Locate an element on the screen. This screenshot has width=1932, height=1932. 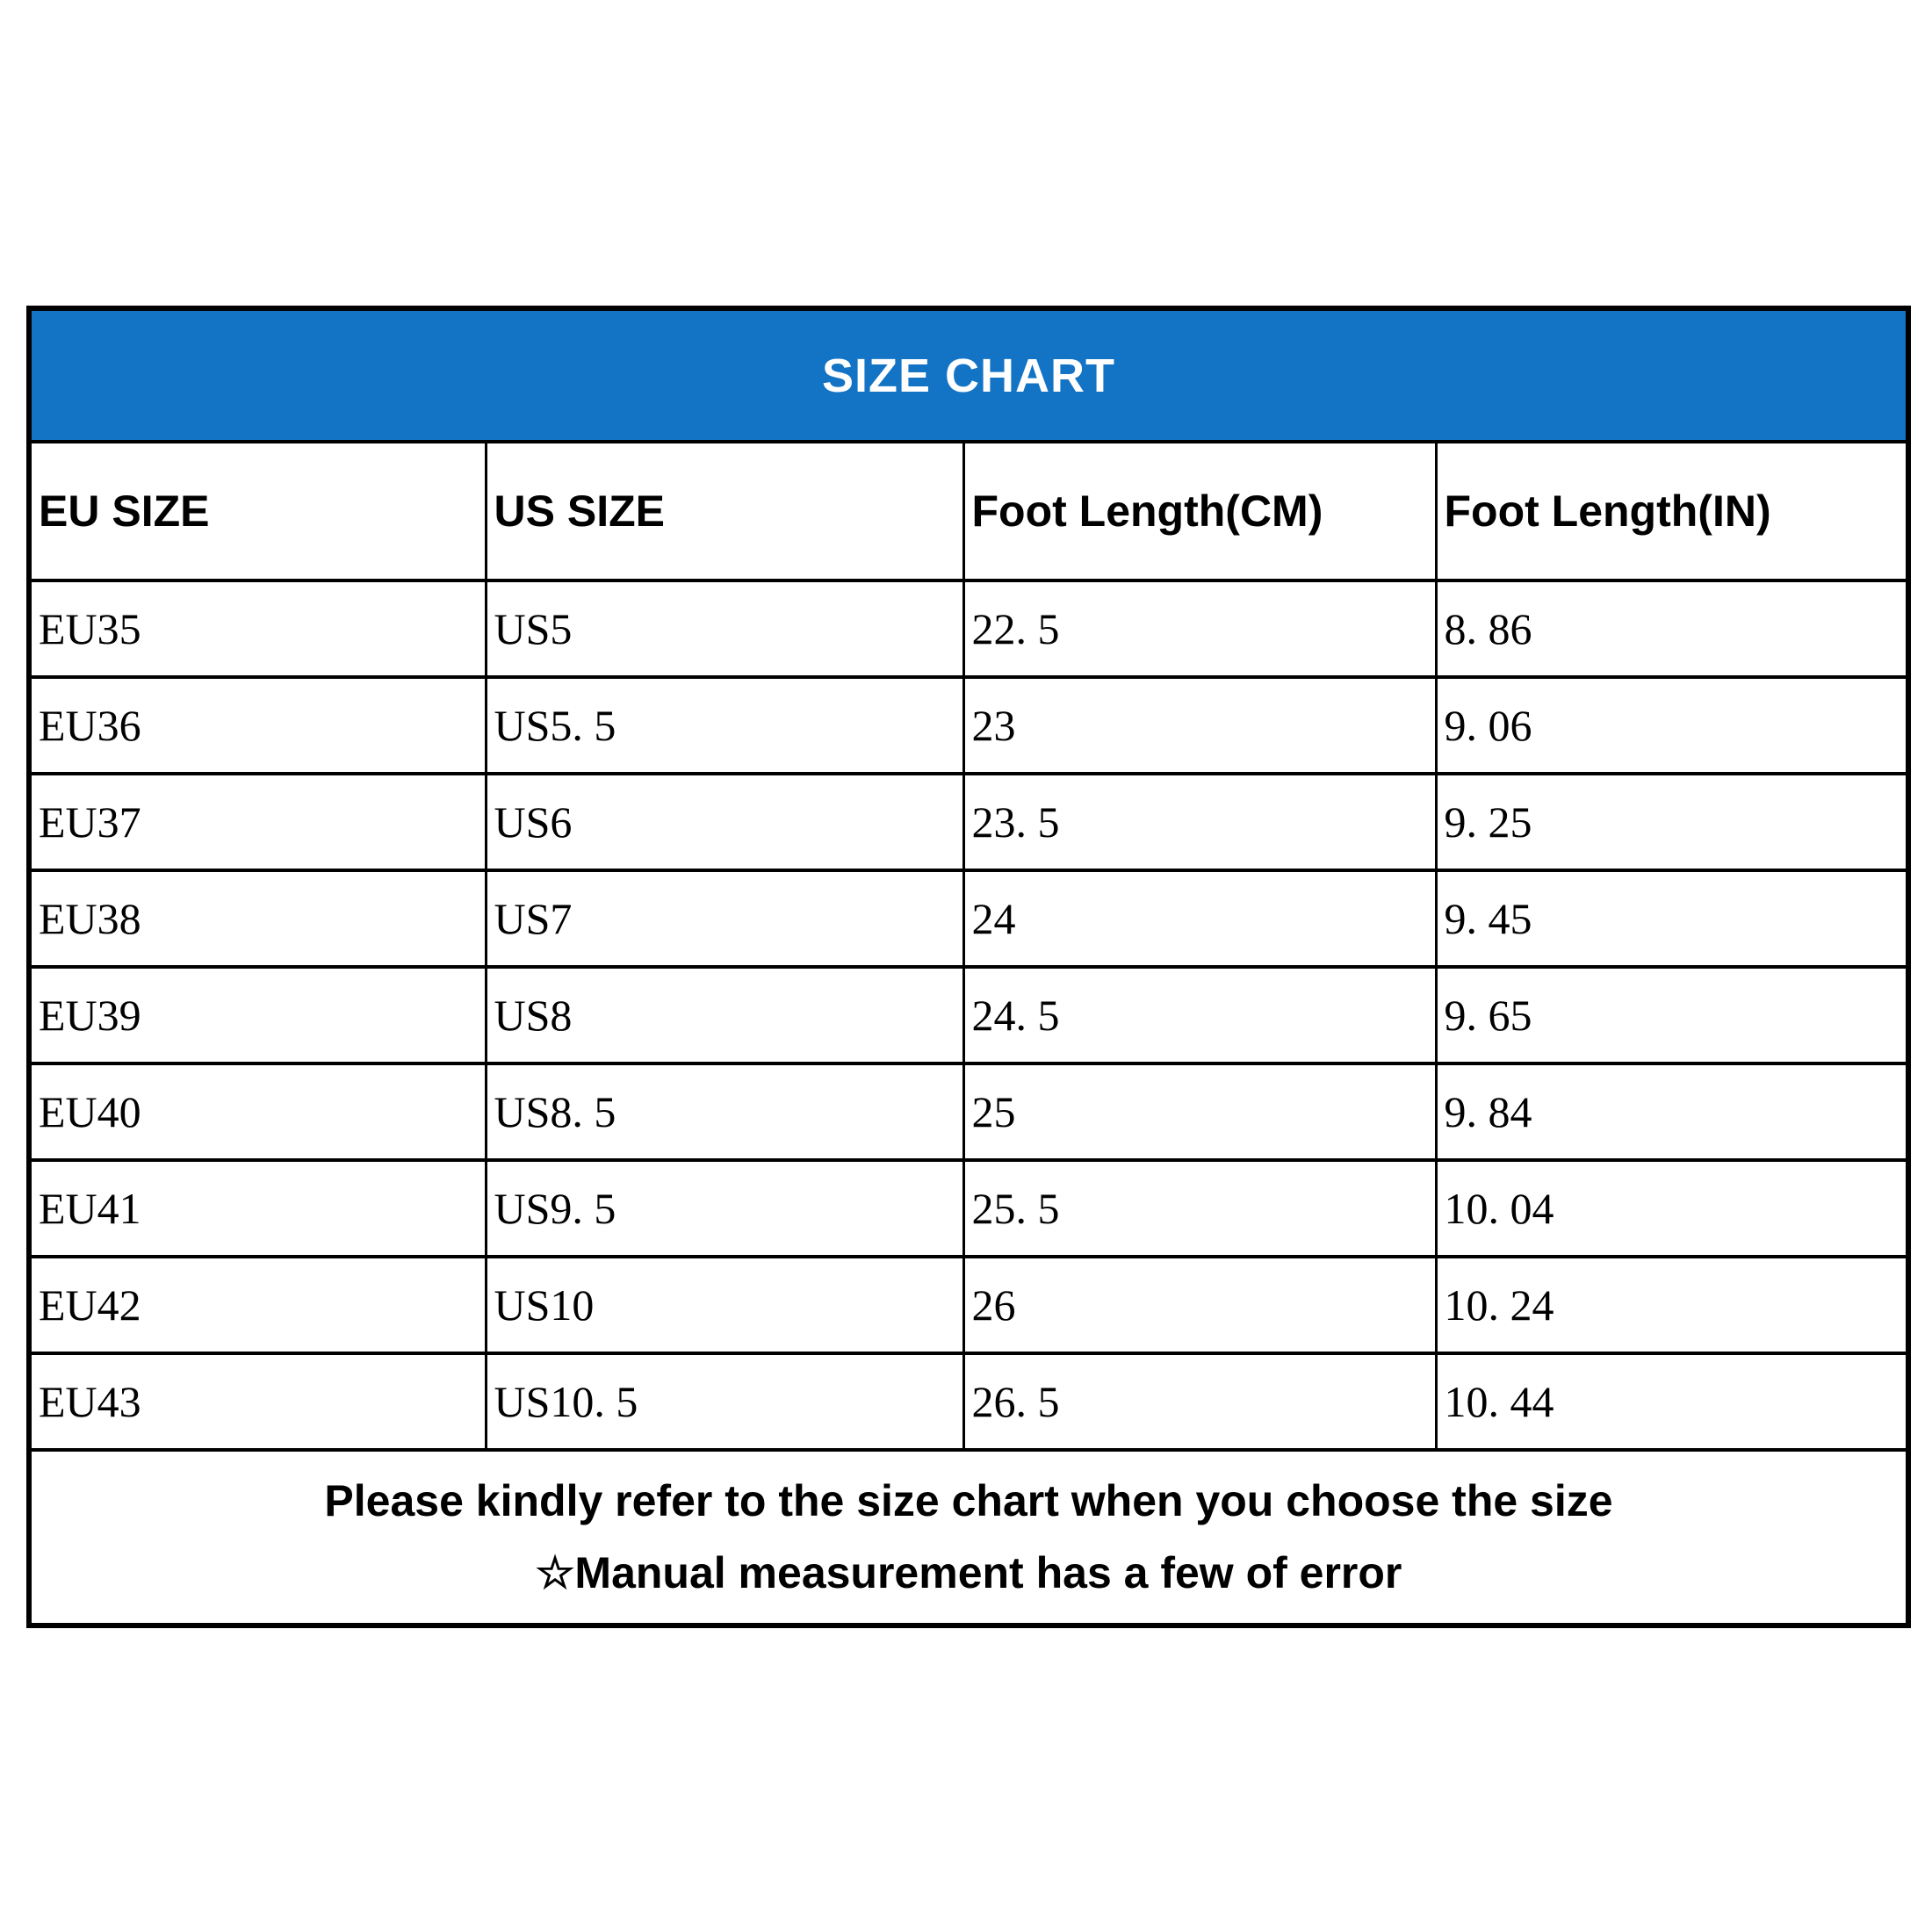
table-cell: US10. 5 is located at coordinates (724, 1402).